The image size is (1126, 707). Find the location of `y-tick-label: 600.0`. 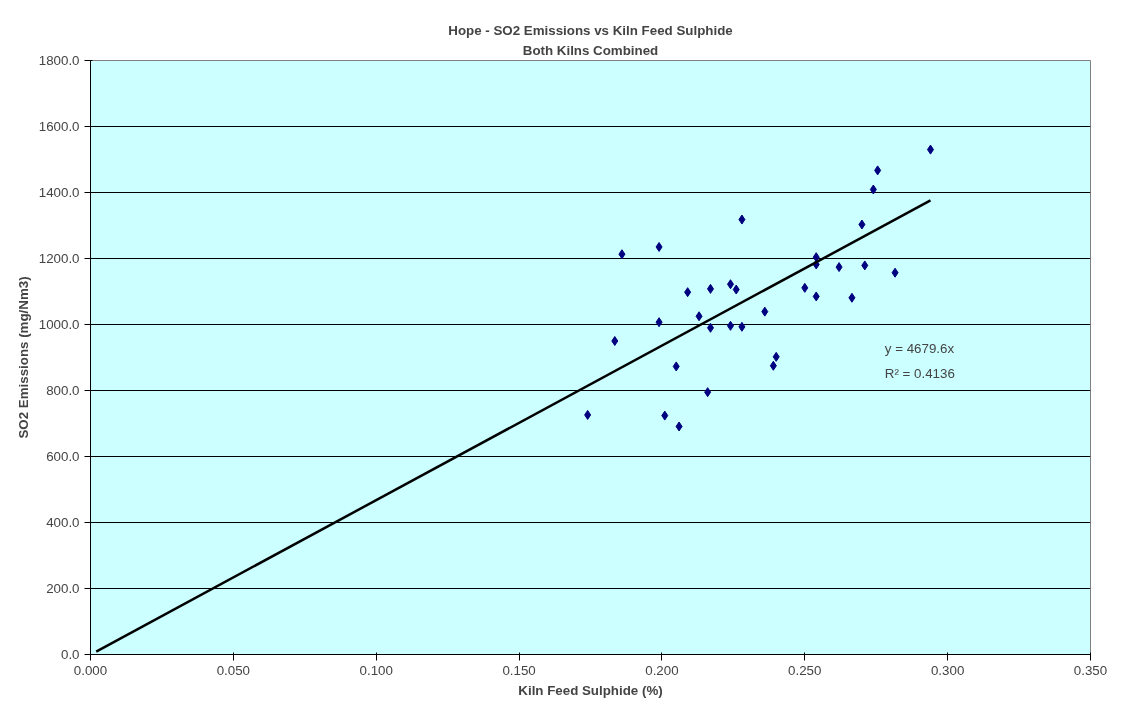

y-tick-label: 600.0 is located at coordinates (63, 456).